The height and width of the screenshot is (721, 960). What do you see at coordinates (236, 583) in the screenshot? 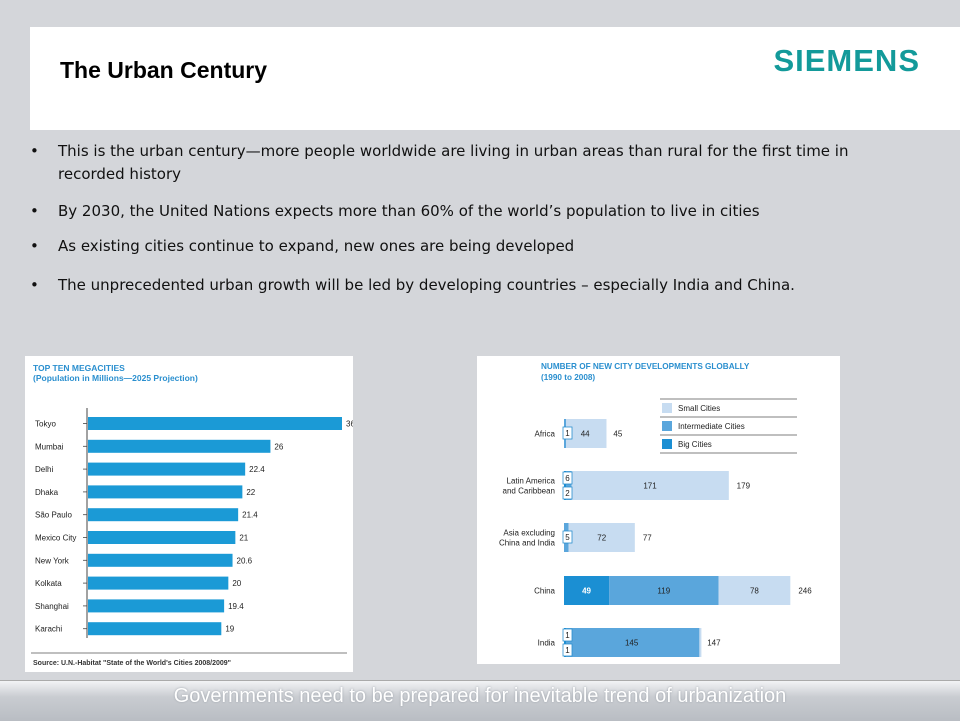
I see `data-label: 20` at bounding box center [236, 583].